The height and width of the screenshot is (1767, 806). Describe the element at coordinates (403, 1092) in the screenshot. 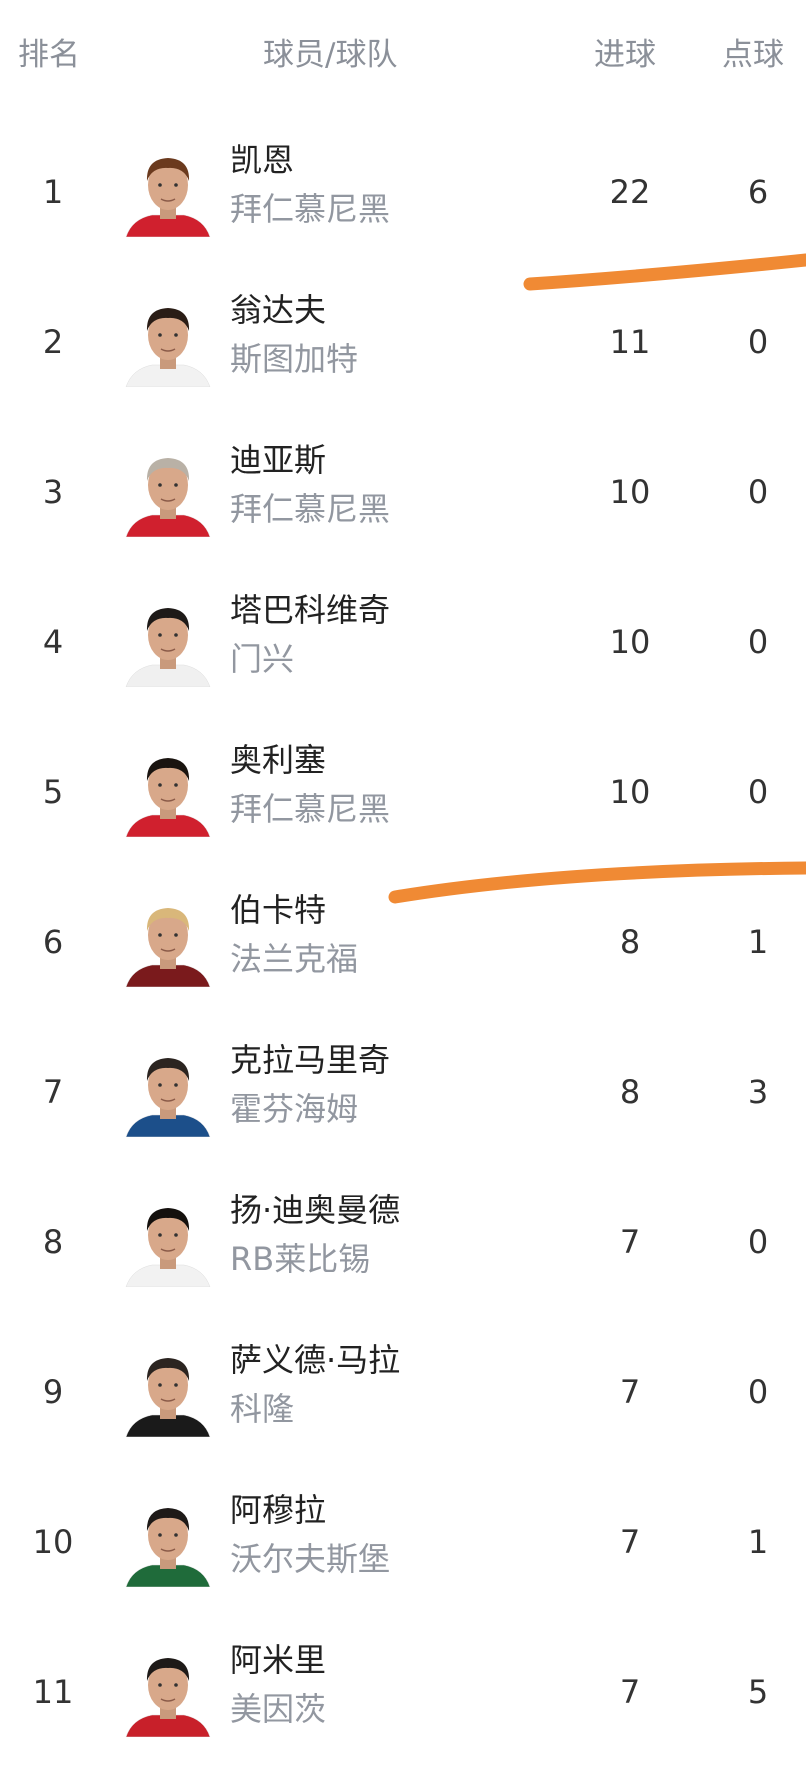

I see `table-row: 7 克拉马里奇 霍芬海姆 8 3` at that location.